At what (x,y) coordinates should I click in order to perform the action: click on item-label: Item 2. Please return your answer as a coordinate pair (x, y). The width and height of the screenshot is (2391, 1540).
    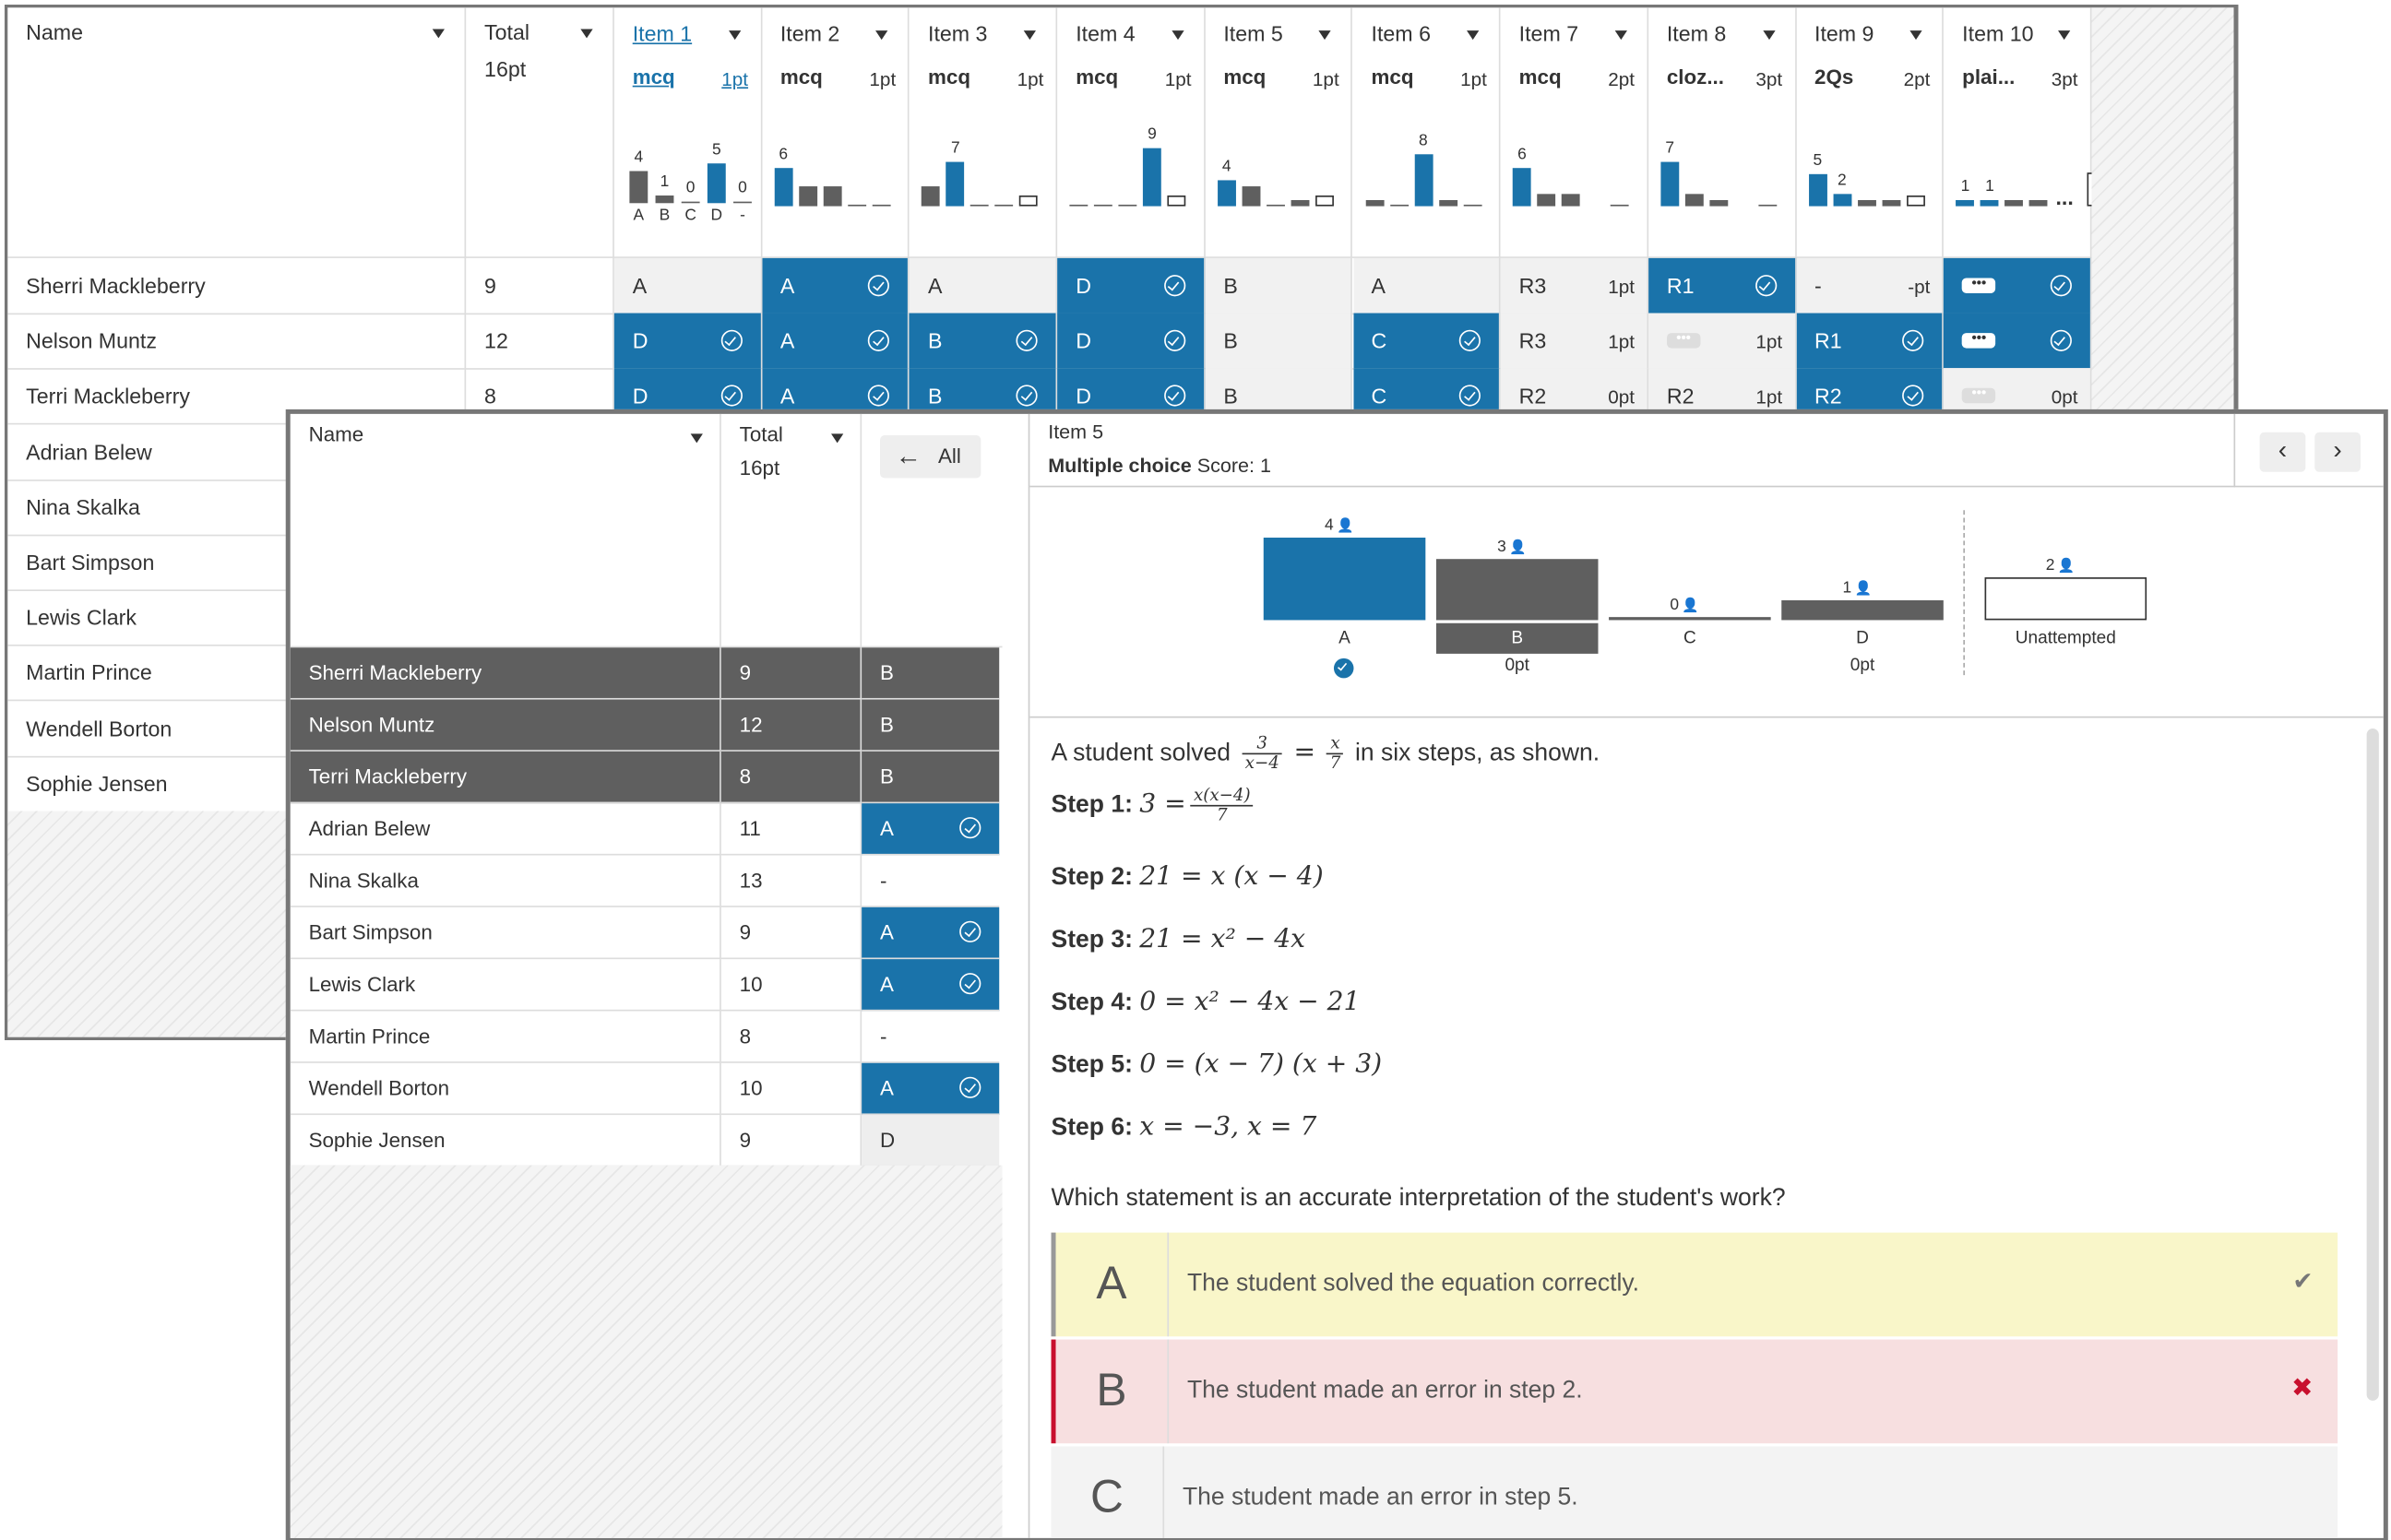
    Looking at the image, I should click on (810, 34).